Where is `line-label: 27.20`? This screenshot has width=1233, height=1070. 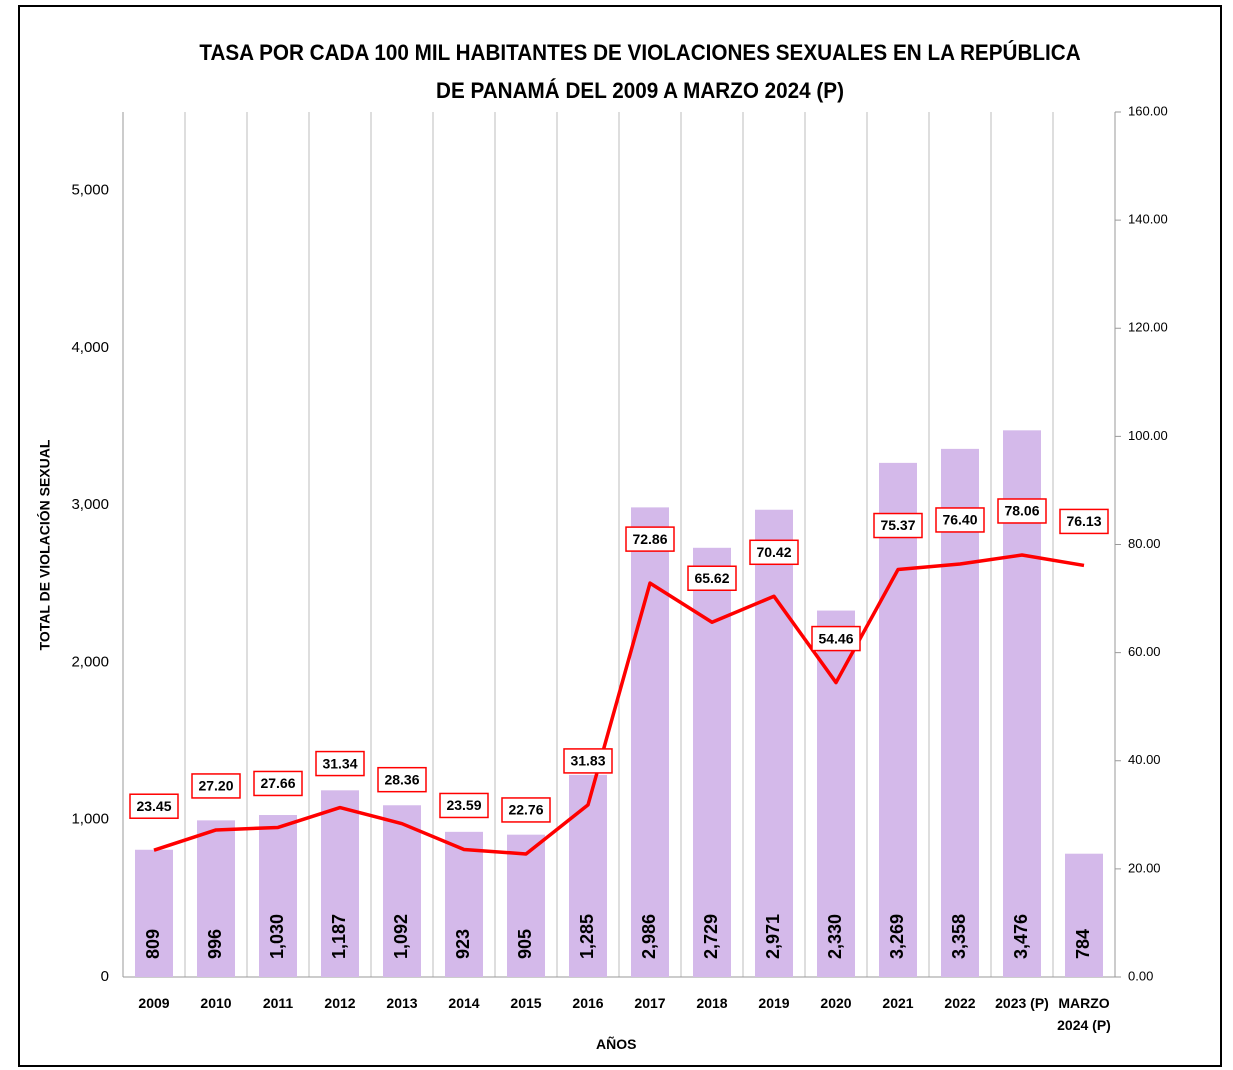 line-label: 27.20 is located at coordinates (215, 786).